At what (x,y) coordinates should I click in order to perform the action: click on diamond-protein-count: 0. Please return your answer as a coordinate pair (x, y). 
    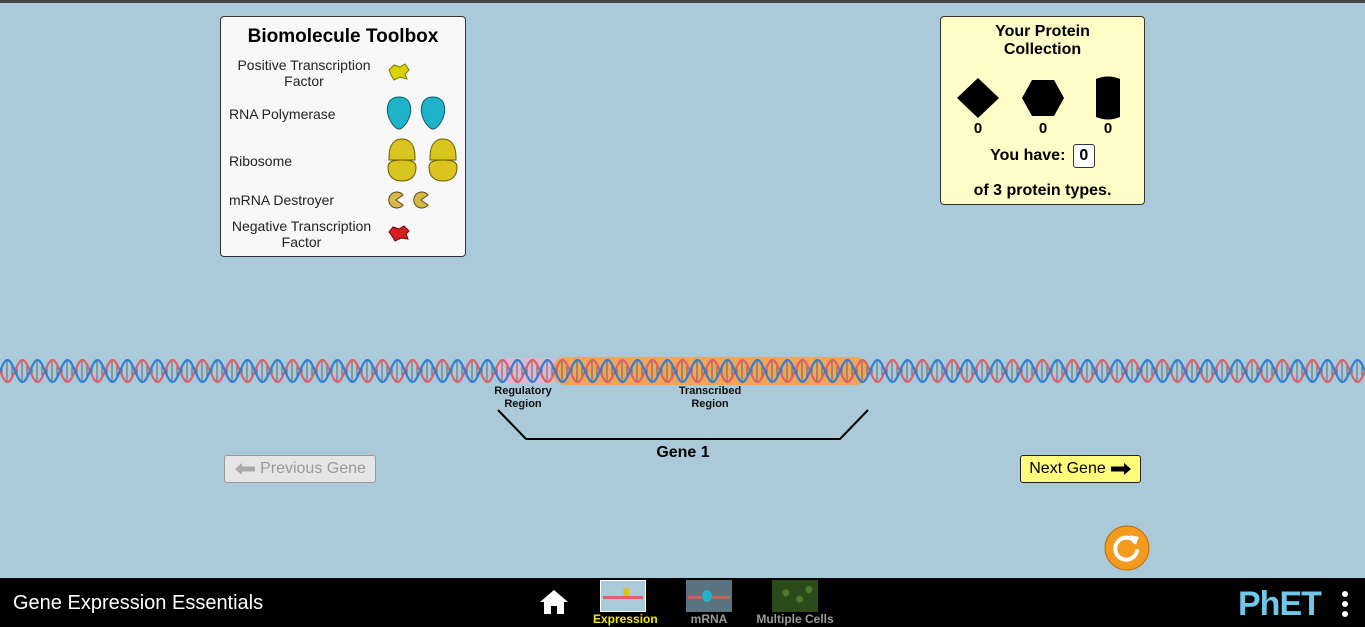
    Looking at the image, I should click on (978, 128).